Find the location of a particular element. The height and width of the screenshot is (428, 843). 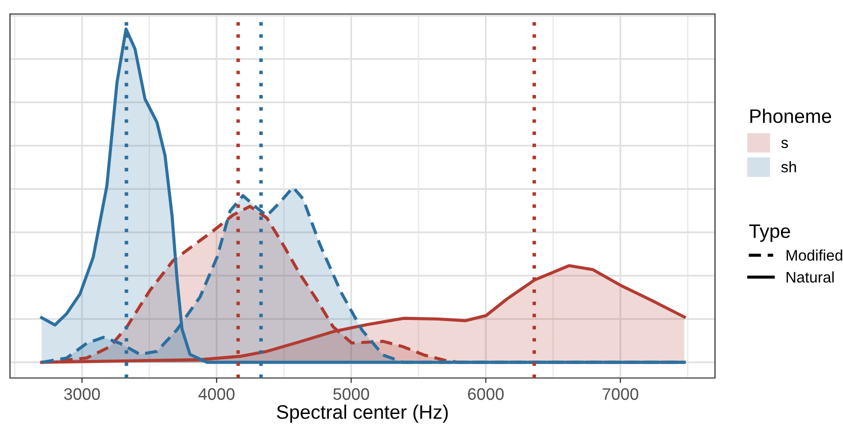

x-tick-label: 3000 is located at coordinates (82, 394).